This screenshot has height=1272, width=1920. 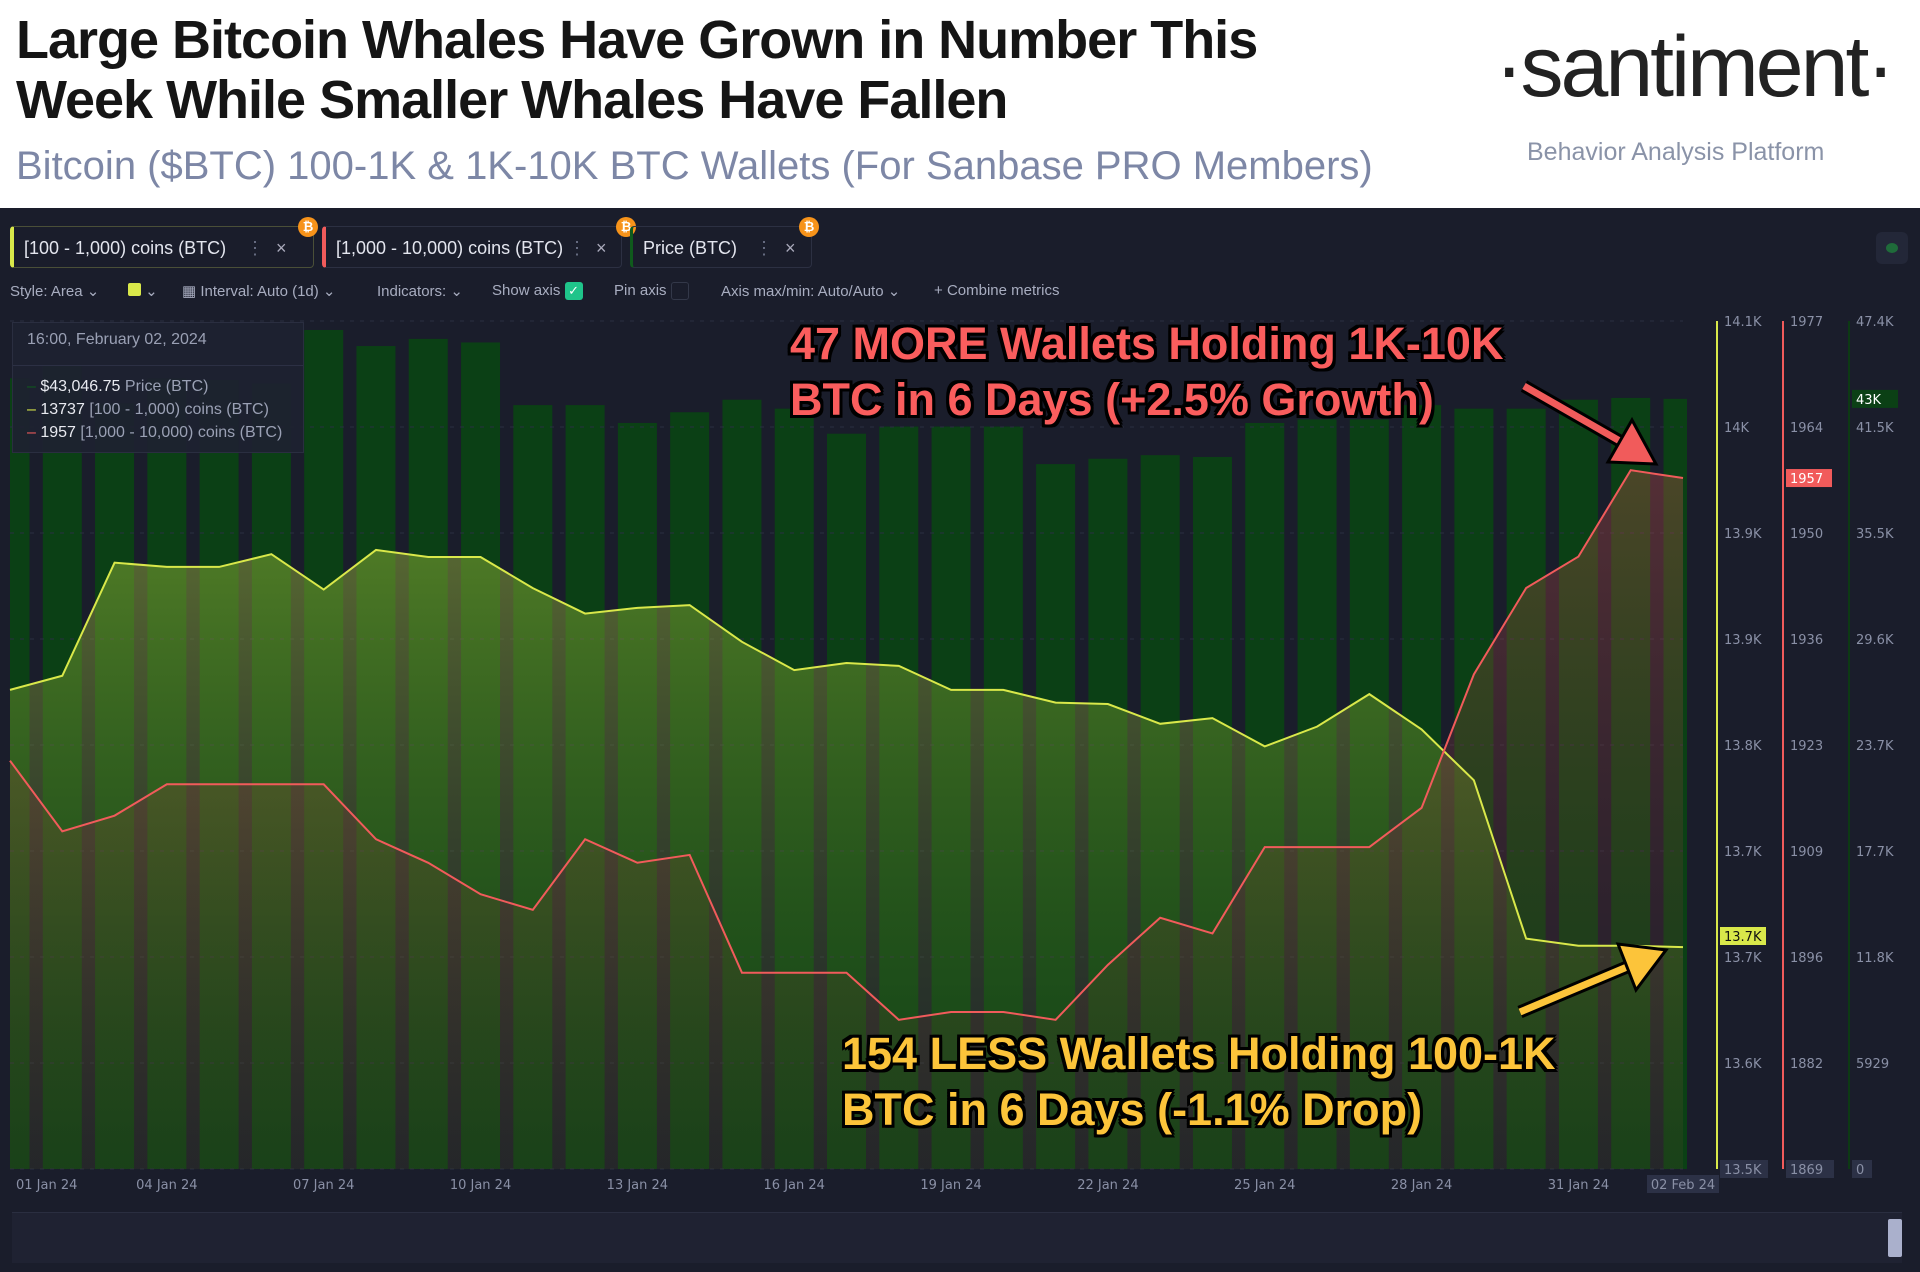 What do you see at coordinates (55, 291) in the screenshot?
I see `style-dropdown: Style: Area ⌄` at bounding box center [55, 291].